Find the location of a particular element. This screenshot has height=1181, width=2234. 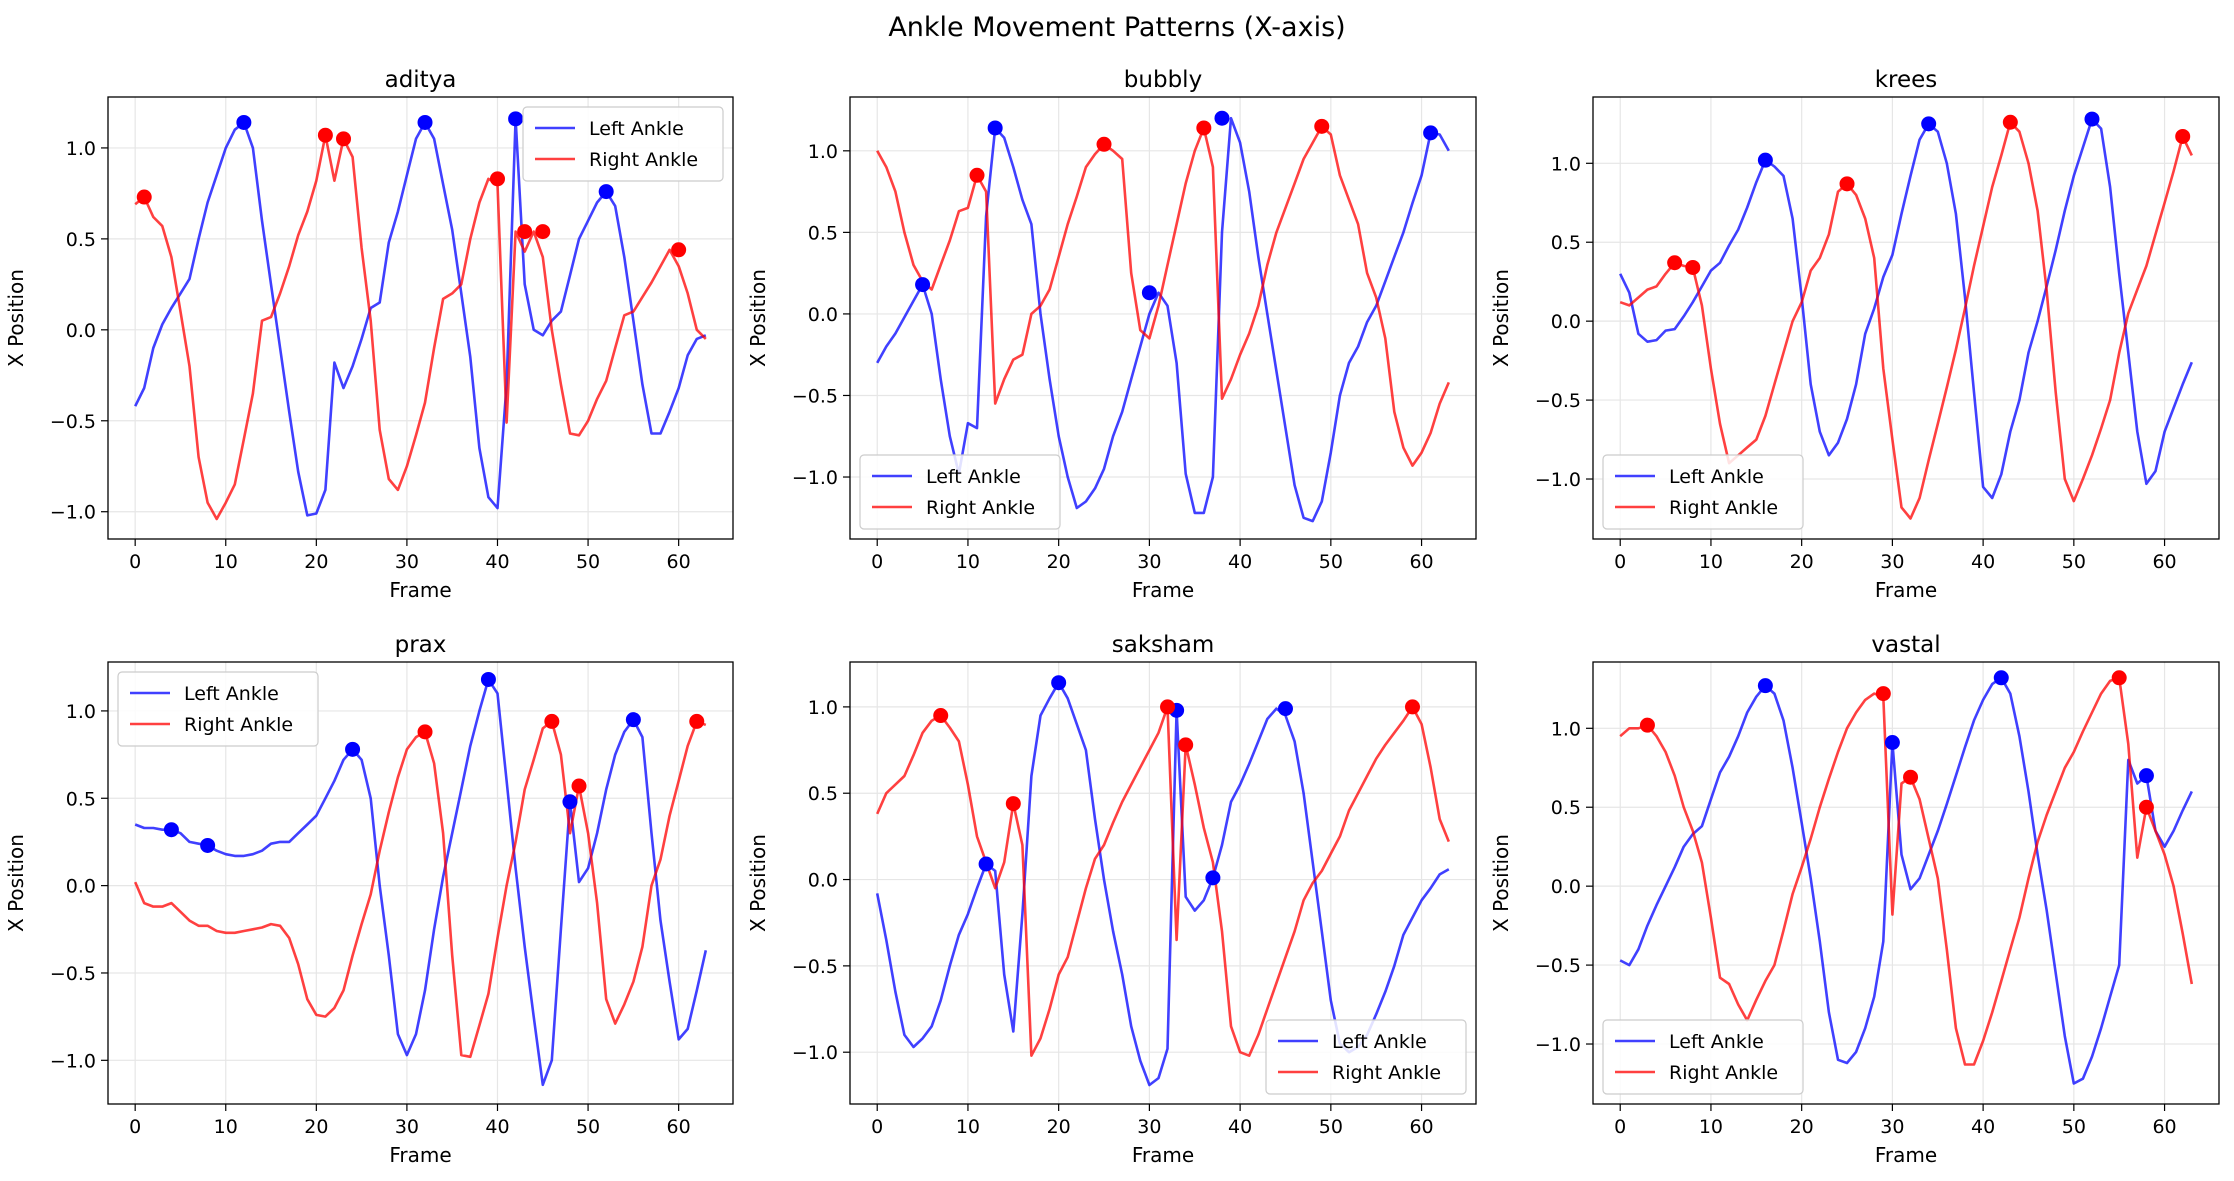

subplot-title: vastal is located at coordinates (1905, 645).